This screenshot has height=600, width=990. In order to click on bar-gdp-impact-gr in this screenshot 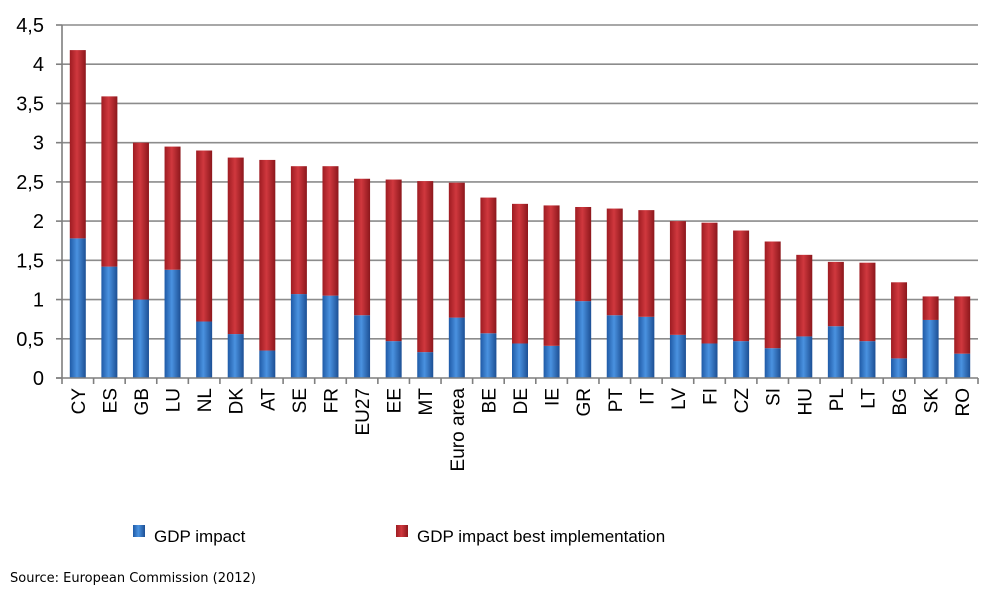, I will do `click(583, 339)`.